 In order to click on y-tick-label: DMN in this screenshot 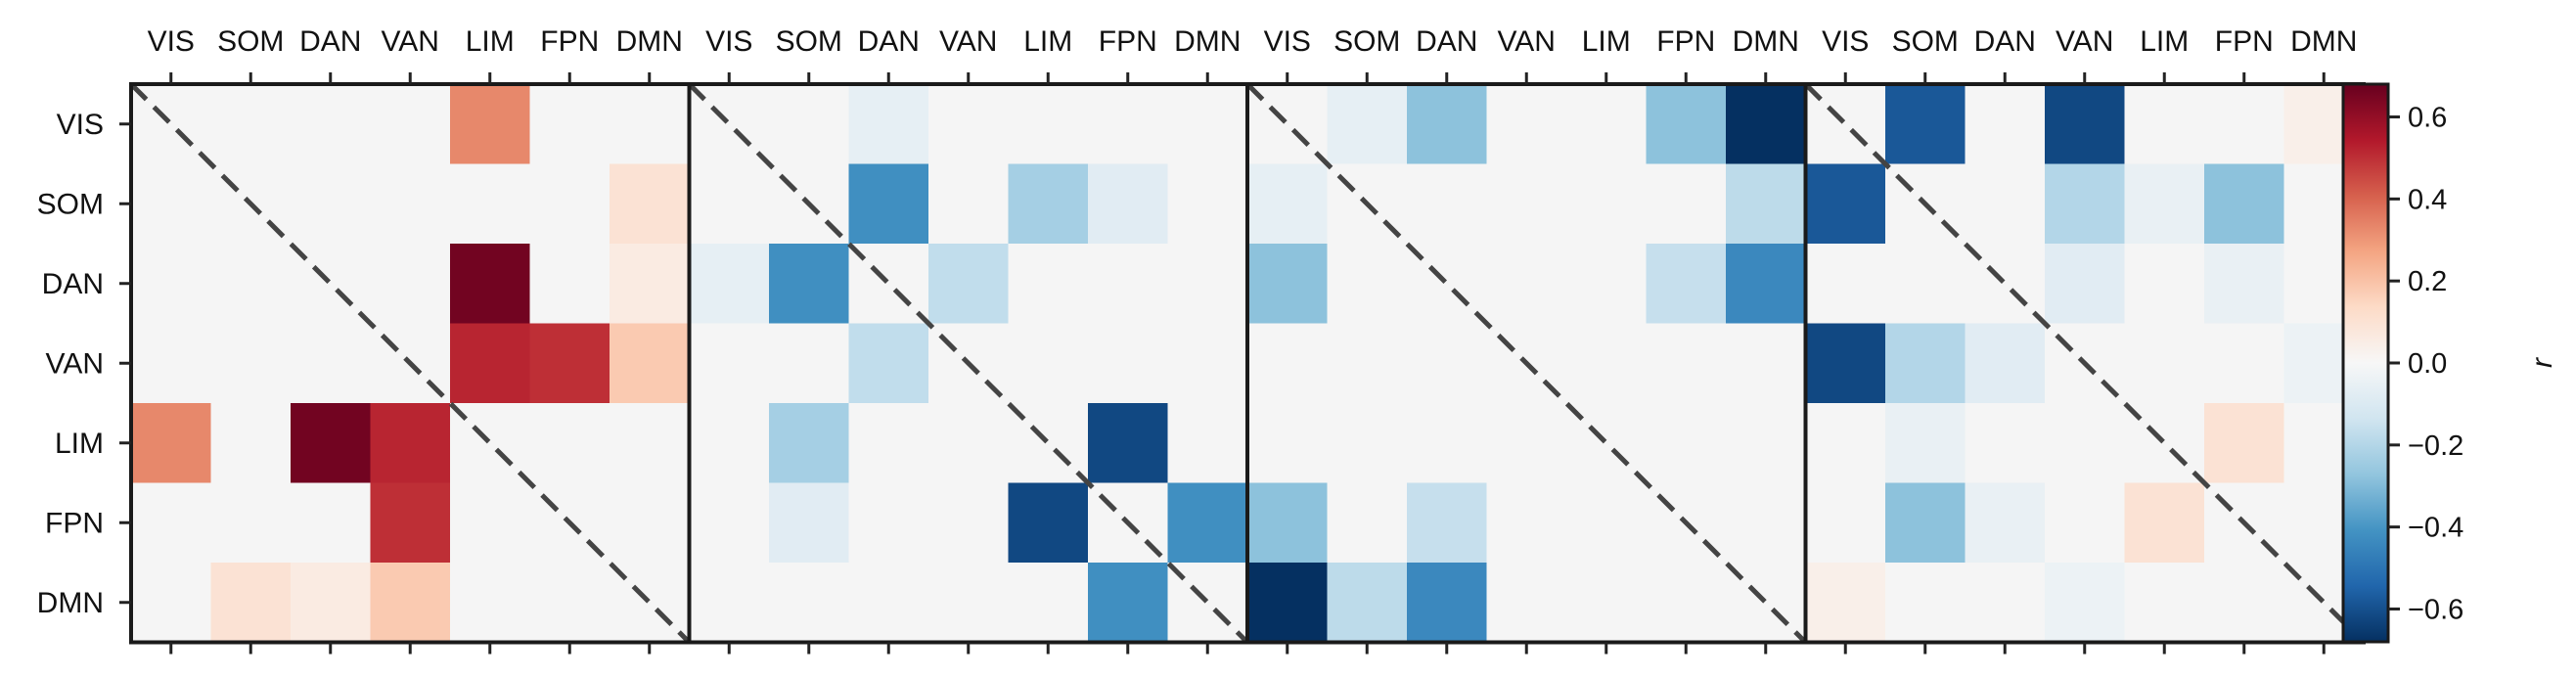, I will do `click(70, 603)`.